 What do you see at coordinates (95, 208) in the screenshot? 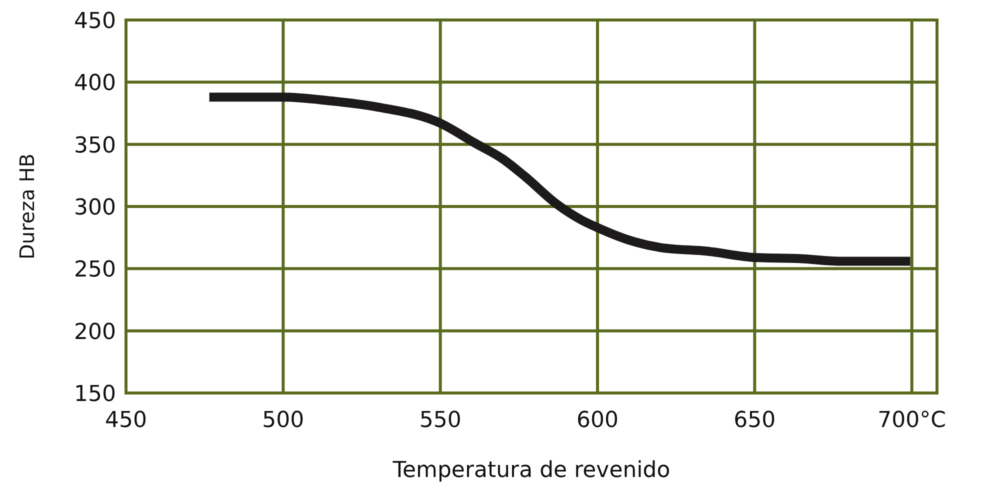
I see `y-tick-label: 300` at bounding box center [95, 208].